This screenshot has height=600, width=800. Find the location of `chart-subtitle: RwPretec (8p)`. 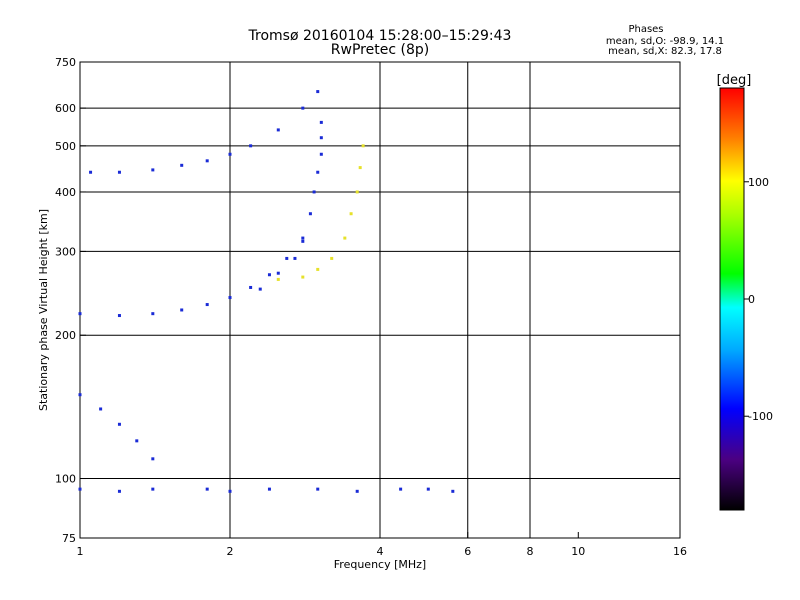

chart-subtitle: RwPretec (8p) is located at coordinates (380, 50).